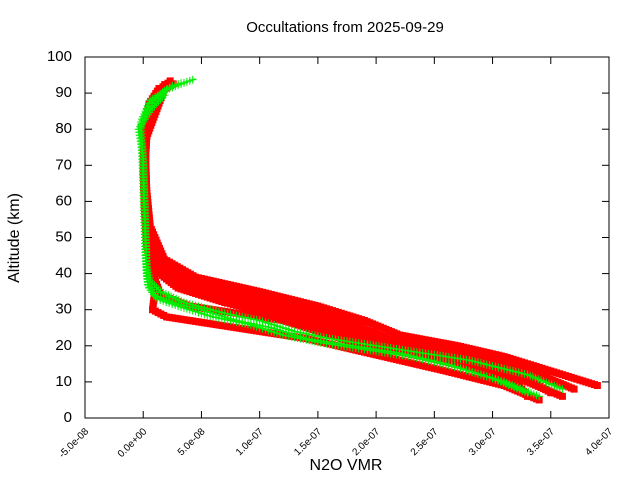  Describe the element at coordinates (63, 236) in the screenshot. I see `y-tick-label: 50` at that location.